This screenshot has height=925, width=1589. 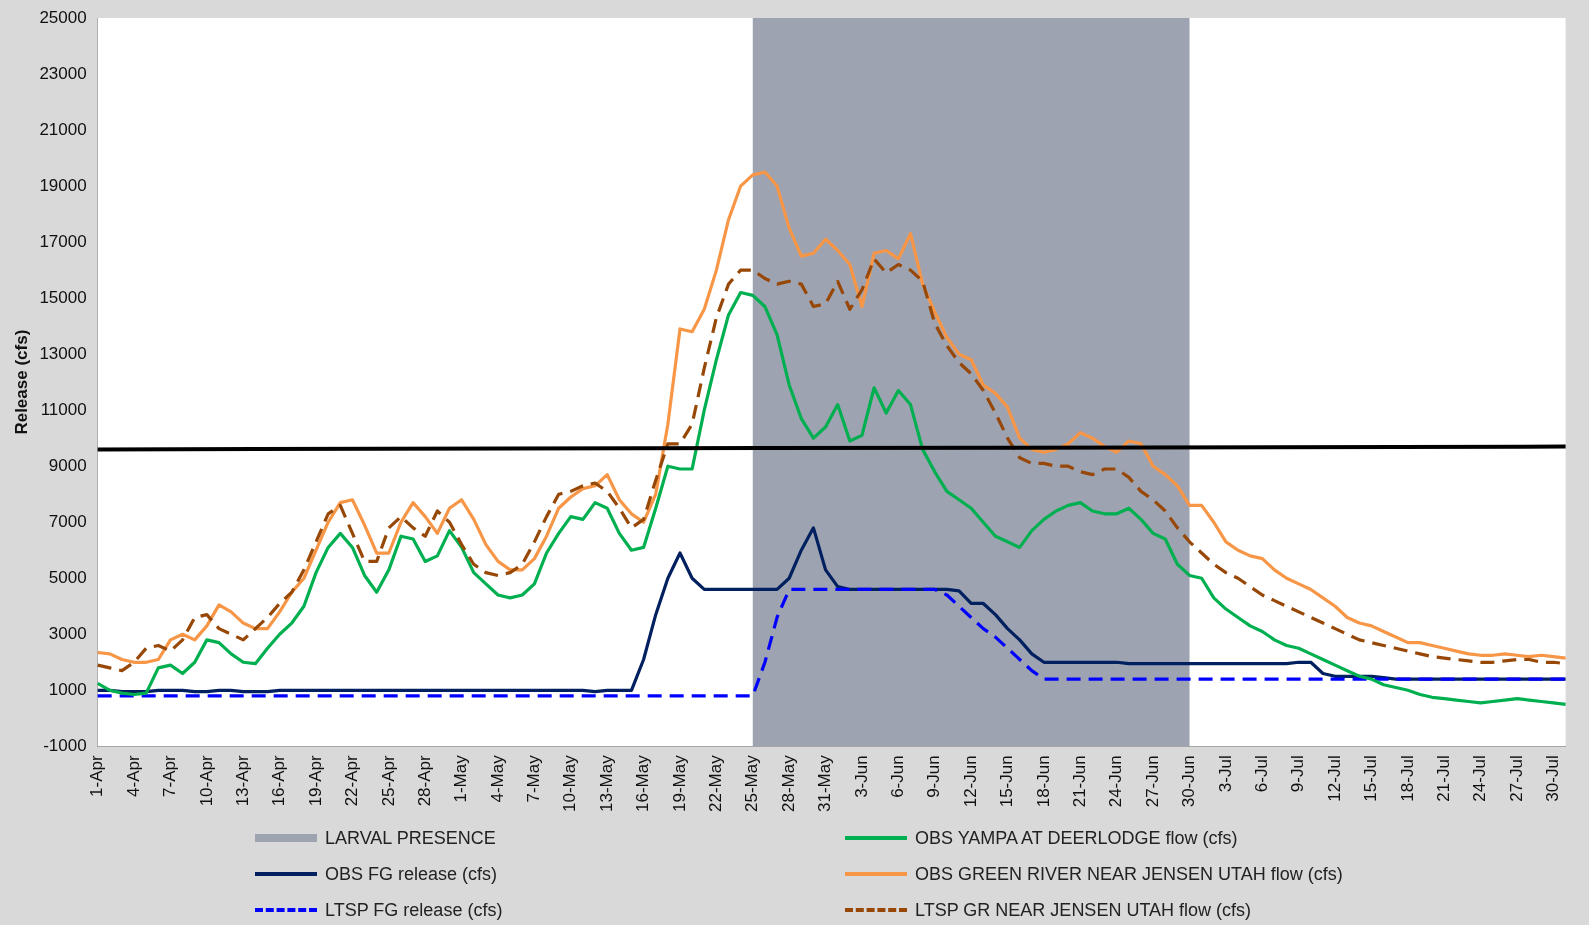 What do you see at coordinates (1152, 781) in the screenshot?
I see `x-tick-label: 27-Jun` at bounding box center [1152, 781].